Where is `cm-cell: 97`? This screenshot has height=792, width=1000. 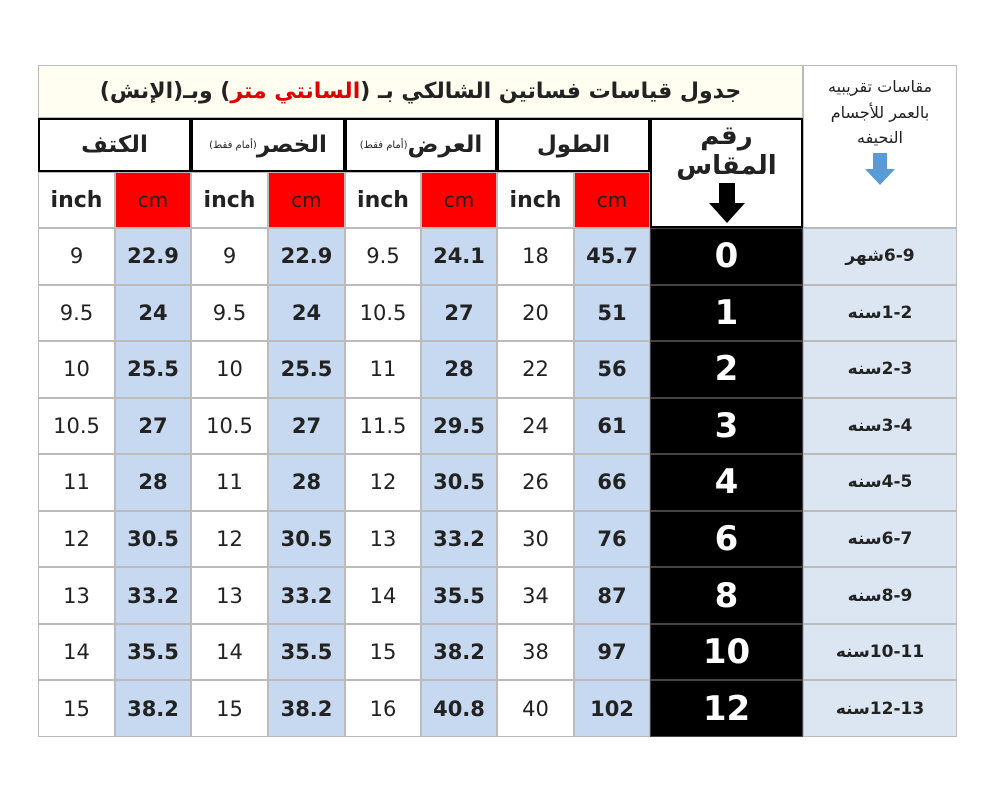 cm-cell: 97 is located at coordinates (612, 652).